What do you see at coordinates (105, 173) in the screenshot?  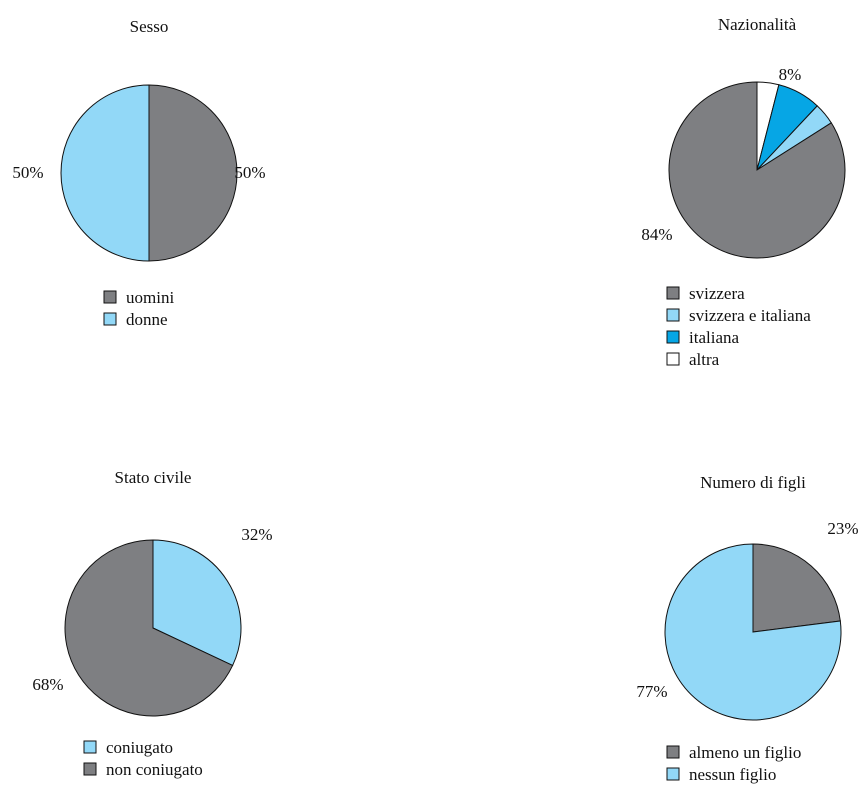 I see `pie-slice-donne` at bounding box center [105, 173].